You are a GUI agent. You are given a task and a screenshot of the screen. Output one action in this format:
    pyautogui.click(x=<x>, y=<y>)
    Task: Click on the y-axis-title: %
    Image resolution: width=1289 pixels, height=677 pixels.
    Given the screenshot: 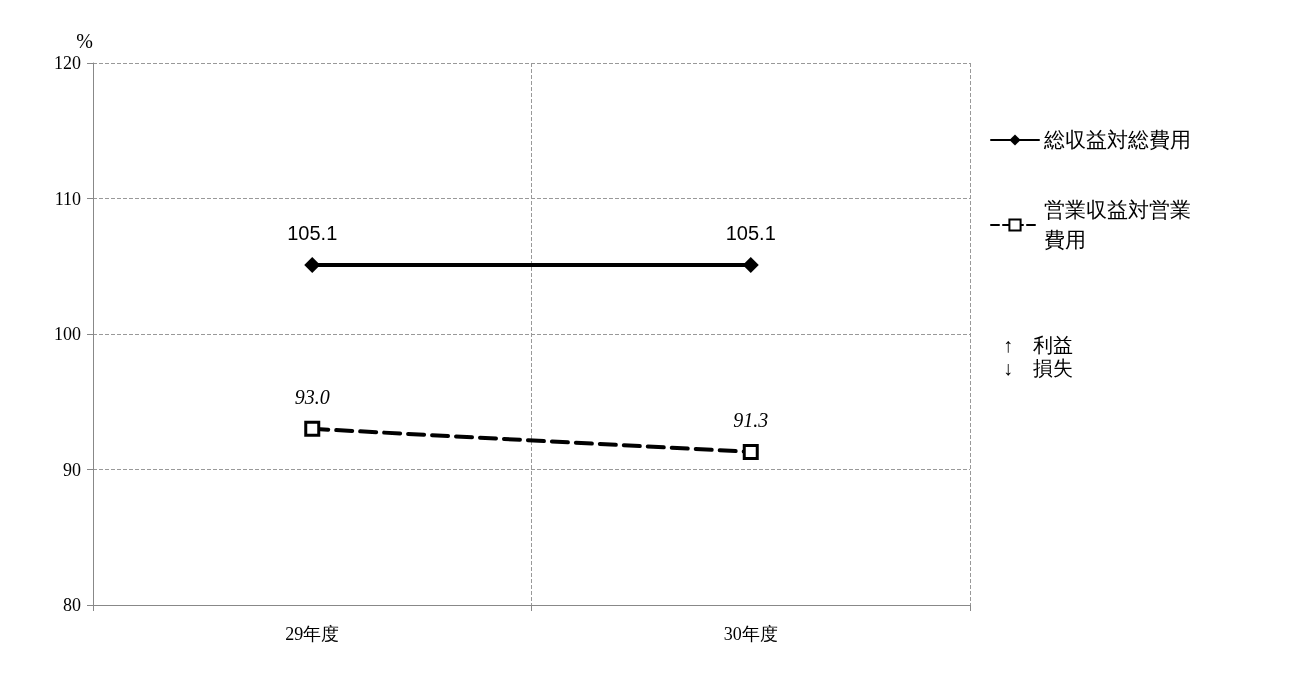 What is the action you would take?
    pyautogui.click(x=84, y=41)
    